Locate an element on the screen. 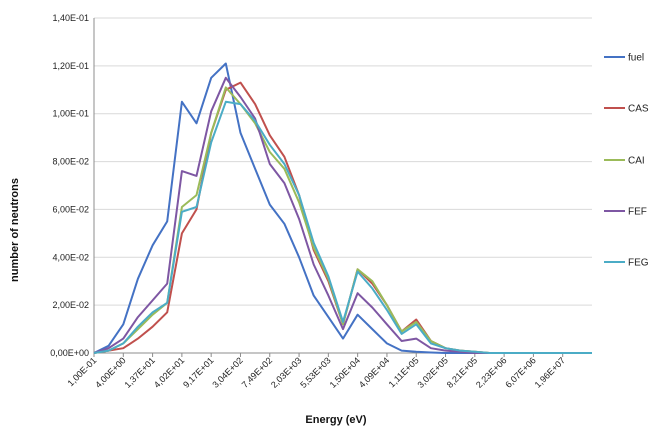 The width and height of the screenshot is (653, 429). x-tick-label: 3,02E+05 is located at coordinates (432, 372).